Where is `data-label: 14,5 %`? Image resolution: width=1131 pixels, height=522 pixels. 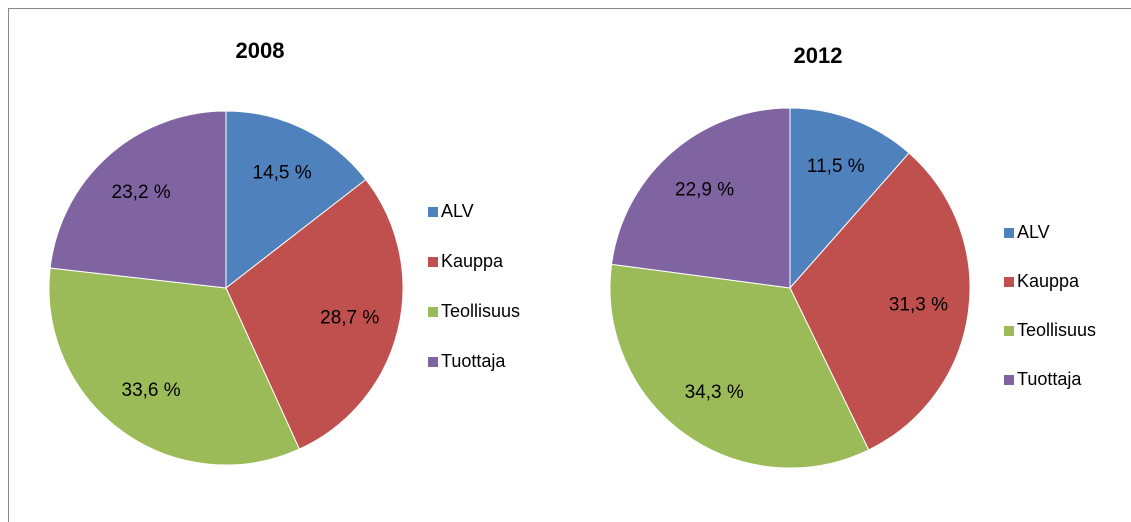 data-label: 14,5 % is located at coordinates (281, 173).